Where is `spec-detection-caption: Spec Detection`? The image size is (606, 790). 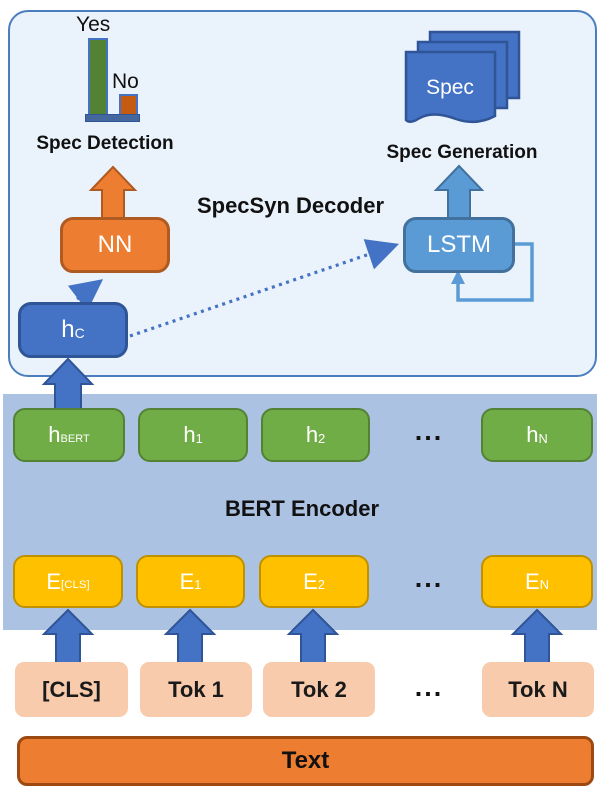
spec-detection-caption: Spec Detection is located at coordinates (105, 143).